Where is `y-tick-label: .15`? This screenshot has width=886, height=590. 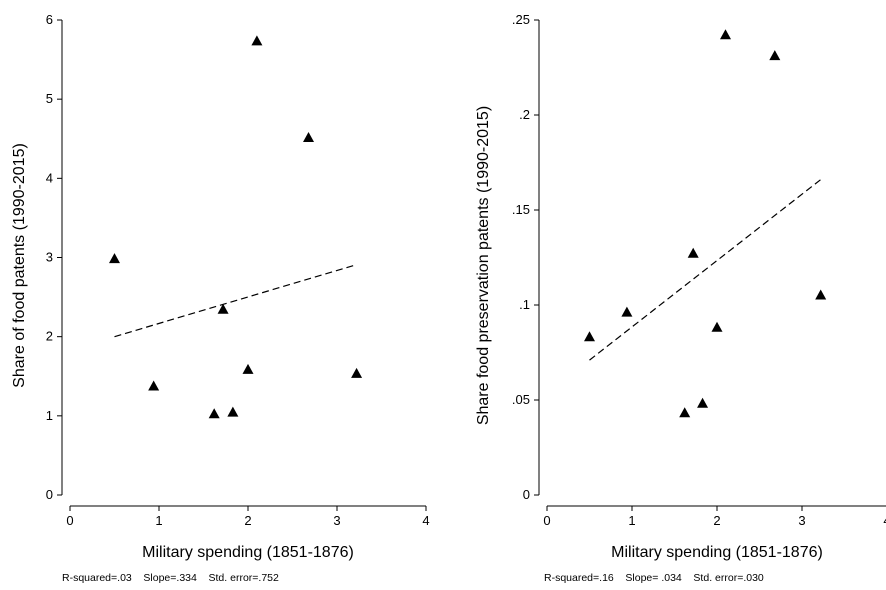 y-tick-label: .15 is located at coordinates (521, 209).